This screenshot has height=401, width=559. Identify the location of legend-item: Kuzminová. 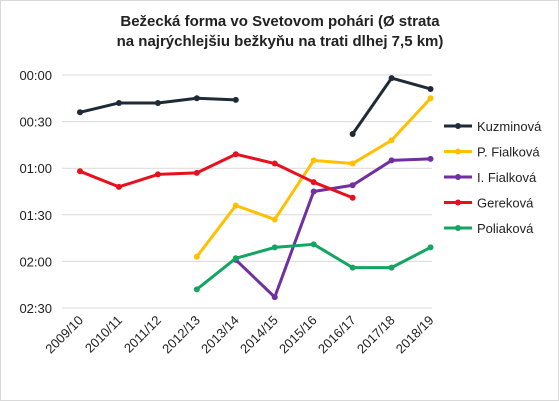
(493, 126).